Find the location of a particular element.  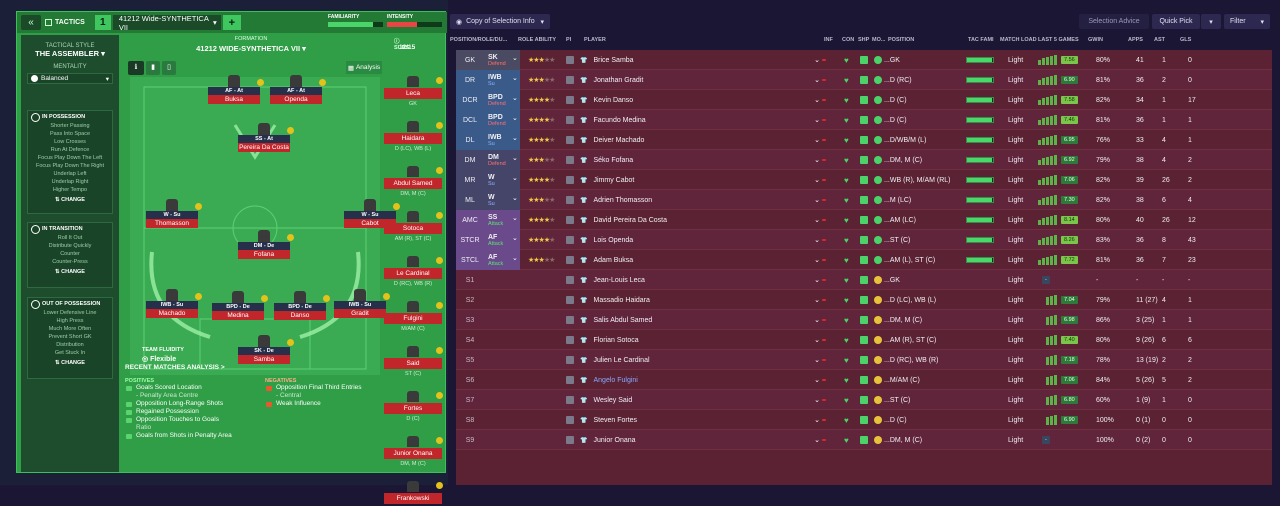

player-name-cell: 👕 Deiver Machado ⌄ is located at coordinates (700, 140).